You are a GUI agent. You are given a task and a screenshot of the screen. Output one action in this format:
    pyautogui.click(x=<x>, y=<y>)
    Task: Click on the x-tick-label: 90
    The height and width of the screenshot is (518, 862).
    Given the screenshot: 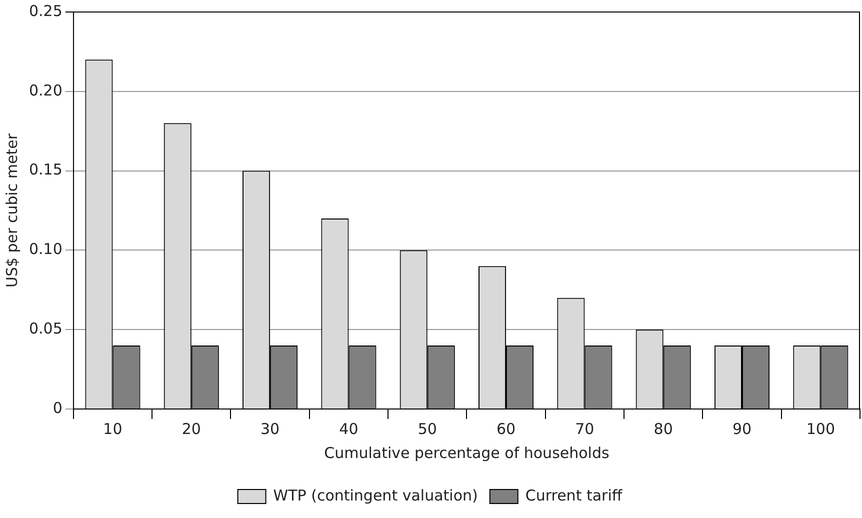 What is the action you would take?
    pyautogui.click(x=742, y=429)
    